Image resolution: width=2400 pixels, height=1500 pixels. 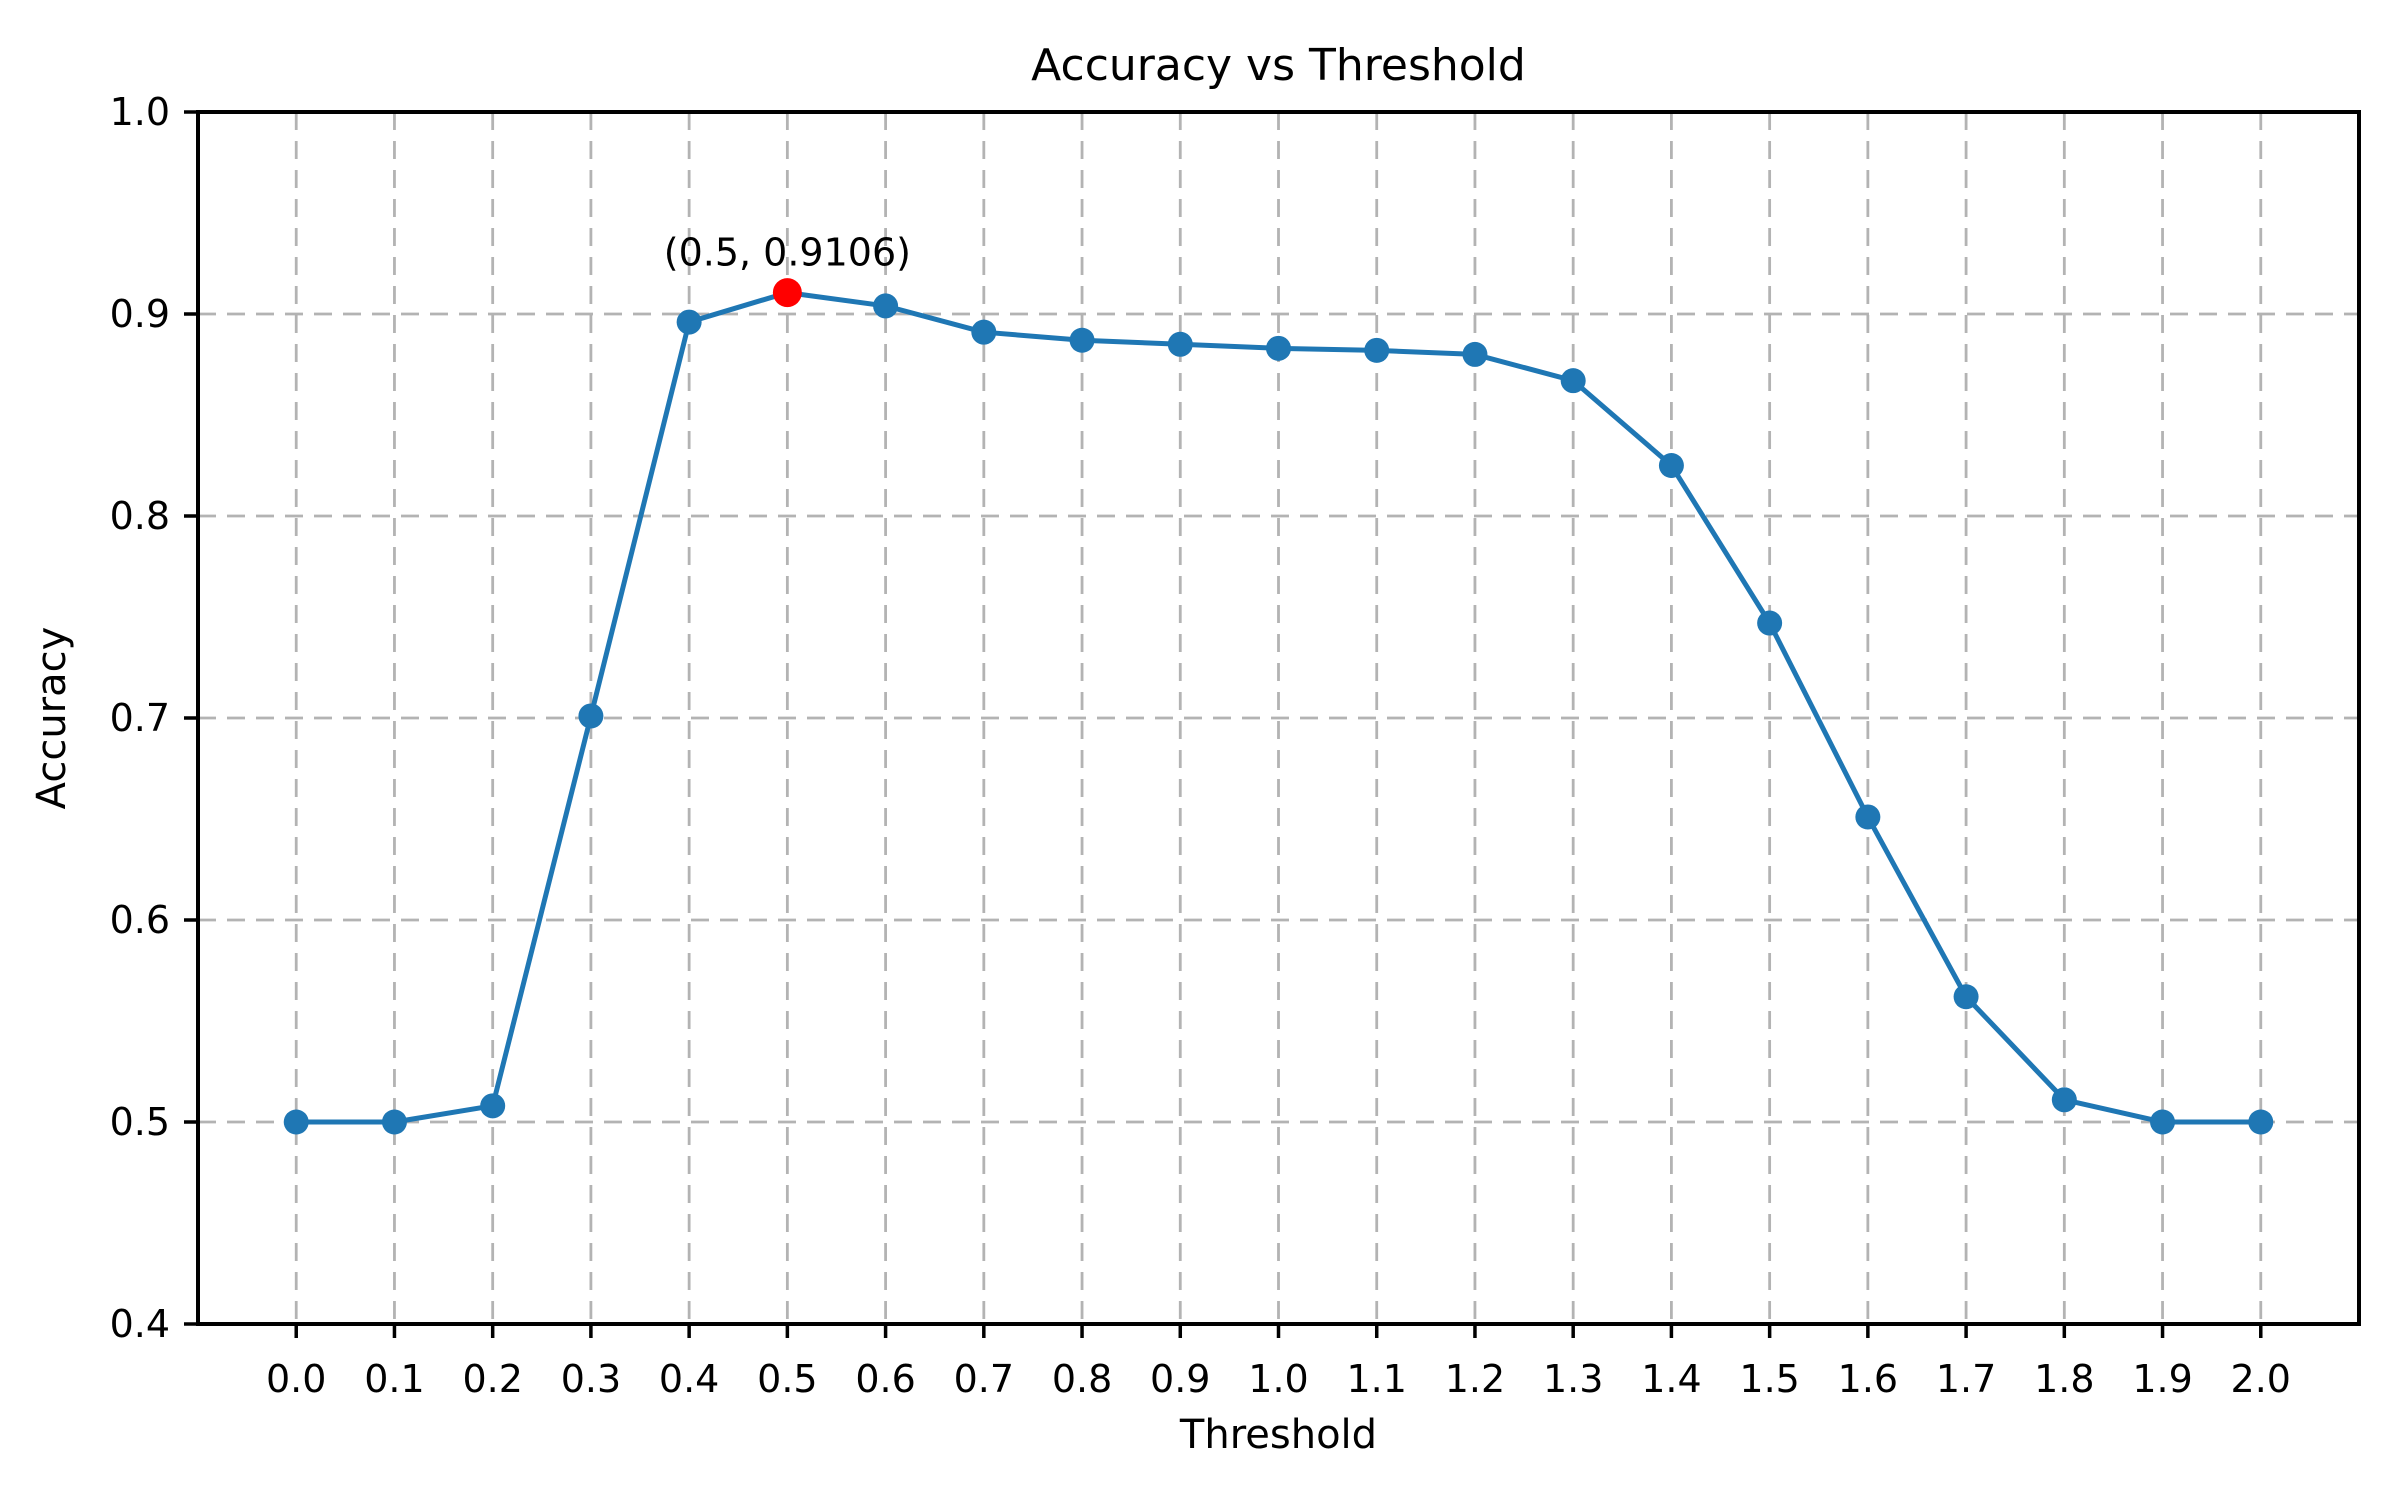 I want to click on y-tick-label: 0.7, so click(x=140, y=718).